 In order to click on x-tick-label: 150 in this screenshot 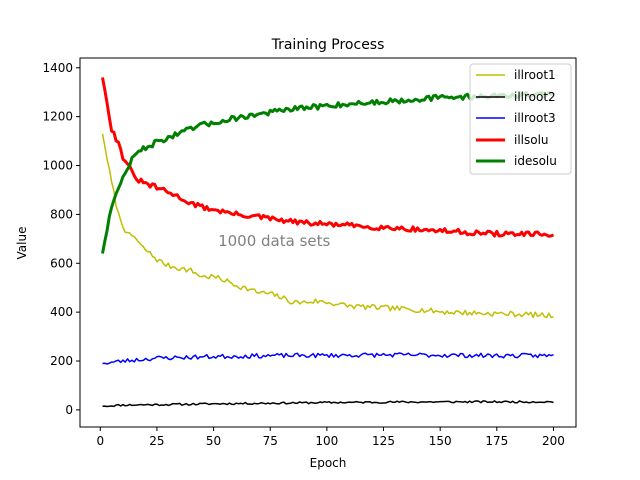, I will do `click(440, 441)`.